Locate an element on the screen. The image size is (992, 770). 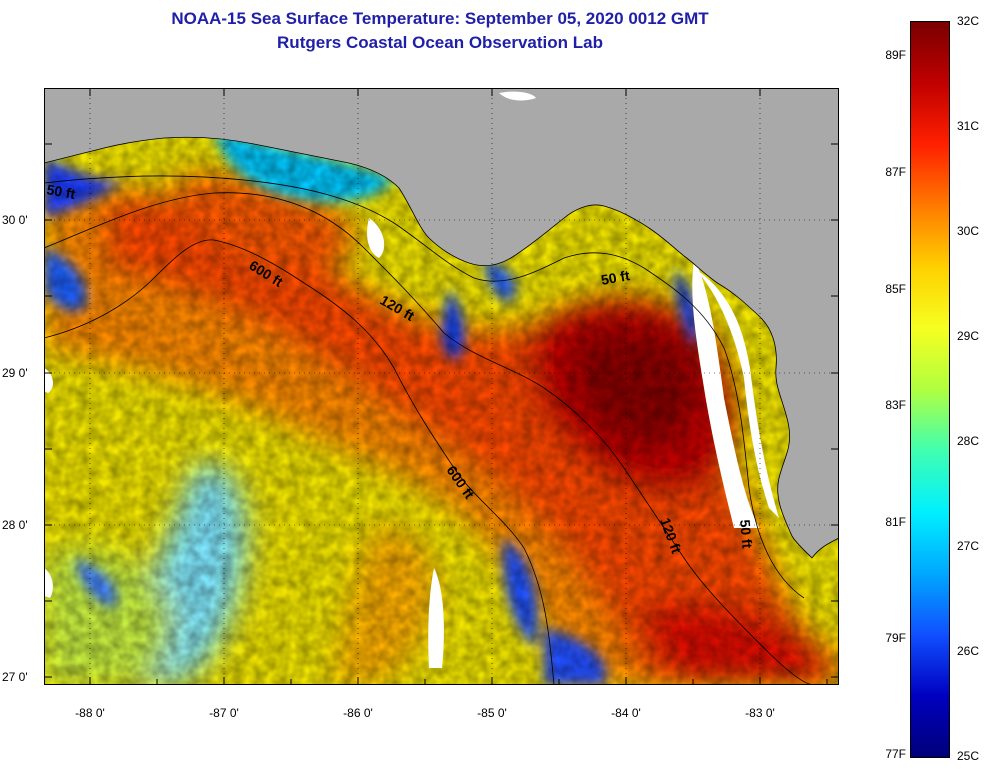
lon-label: -83 0' is located at coordinates (760, 713).